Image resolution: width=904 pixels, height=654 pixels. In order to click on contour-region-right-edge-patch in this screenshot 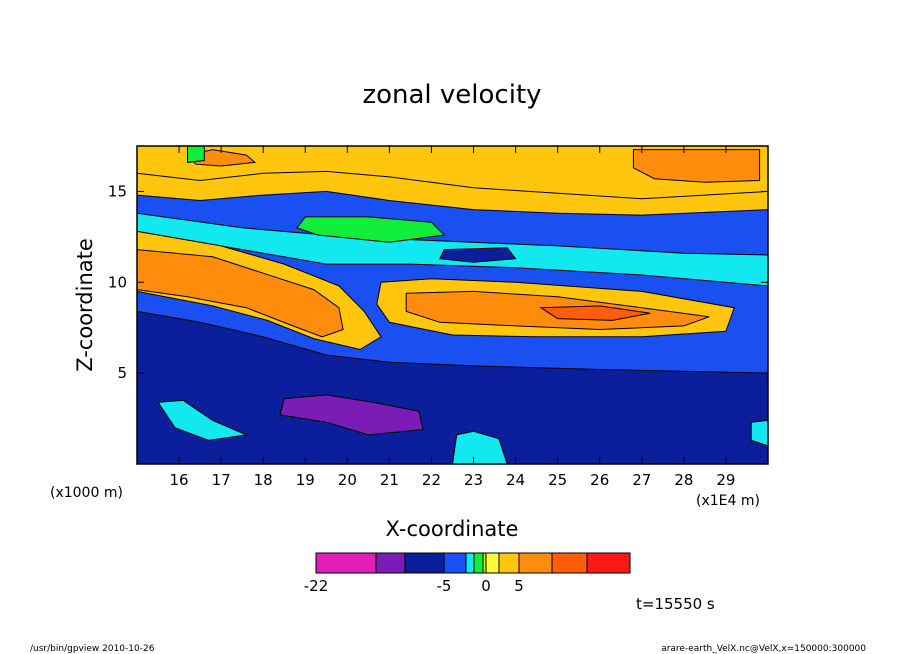, I will do `click(759, 433)`.